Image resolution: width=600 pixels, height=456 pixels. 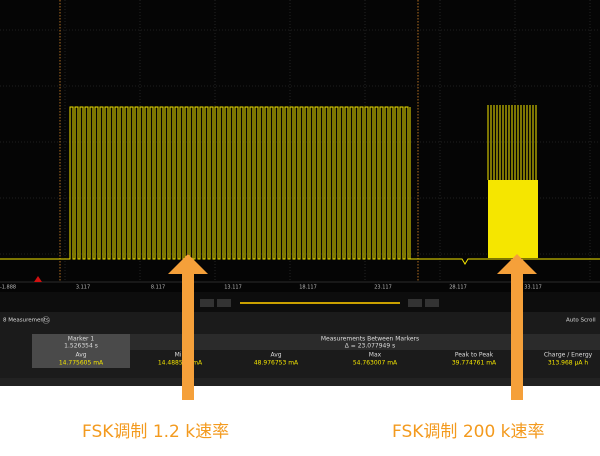 What do you see at coordinates (155, 432) in the screenshot?
I see `annotation: FSK调制 1.2 k速率` at bounding box center [155, 432].